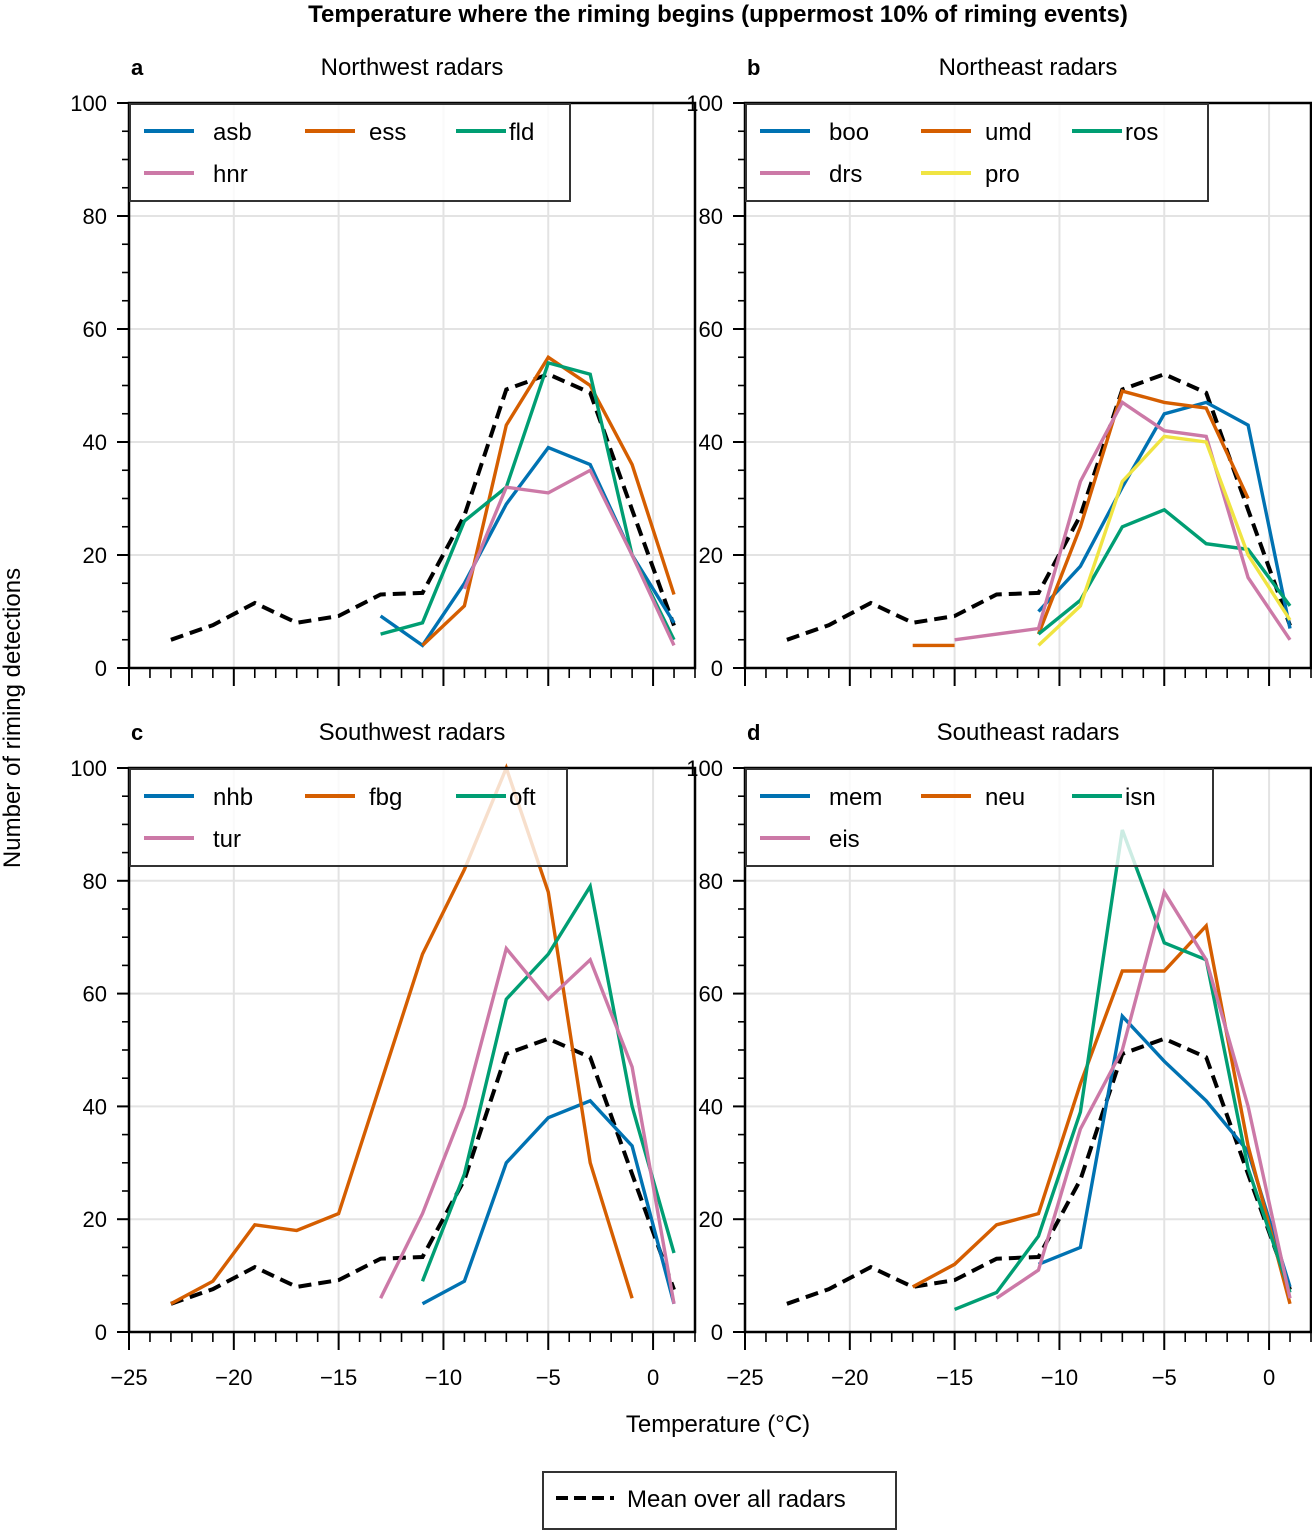 This screenshot has width=1312, height=1530. I want to click on legend: boo umd ros drs pro, so click(977, 152).